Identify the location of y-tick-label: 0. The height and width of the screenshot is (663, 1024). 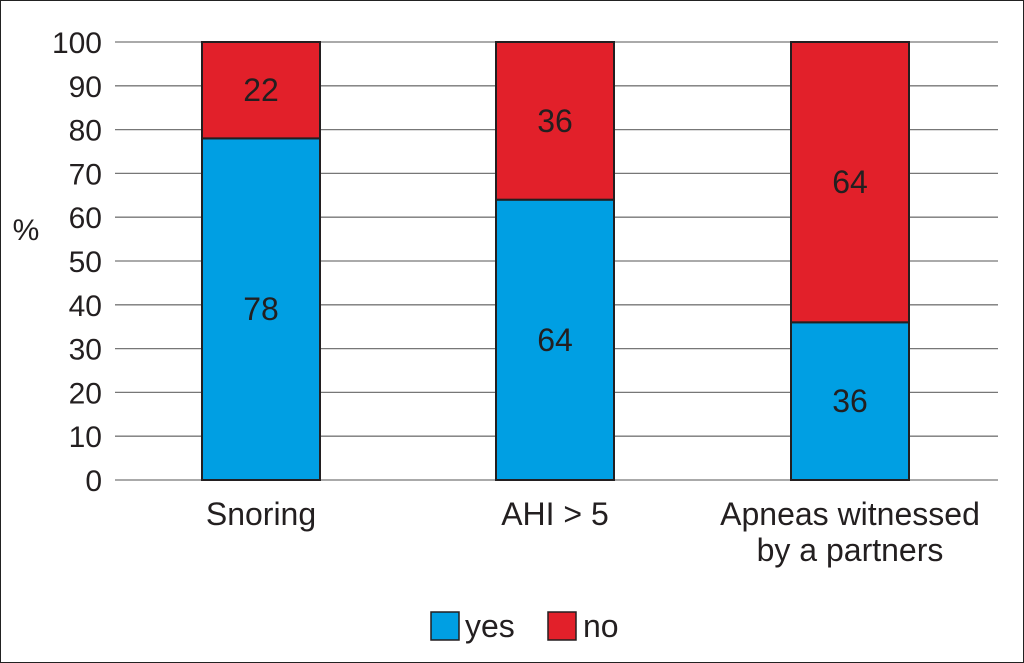
(93, 481).